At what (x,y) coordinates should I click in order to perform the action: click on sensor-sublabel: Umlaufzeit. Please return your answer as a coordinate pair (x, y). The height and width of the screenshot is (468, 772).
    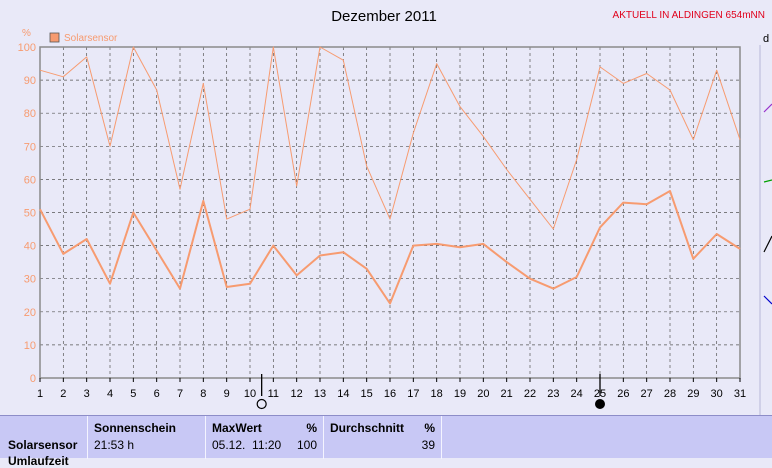
    Looking at the image, I should click on (38, 461).